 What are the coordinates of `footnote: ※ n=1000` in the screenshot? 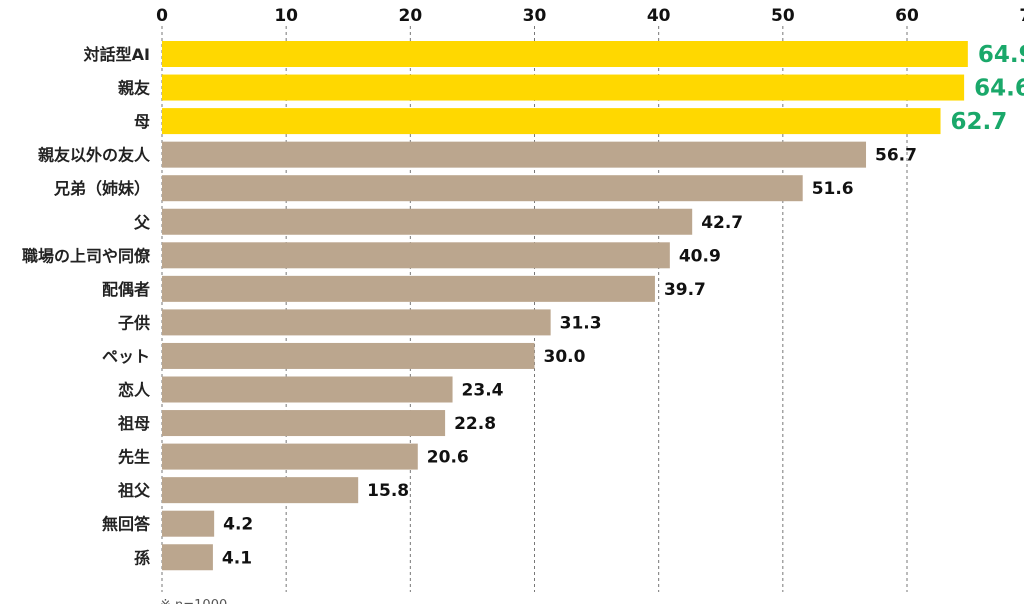 It's located at (193, 601).